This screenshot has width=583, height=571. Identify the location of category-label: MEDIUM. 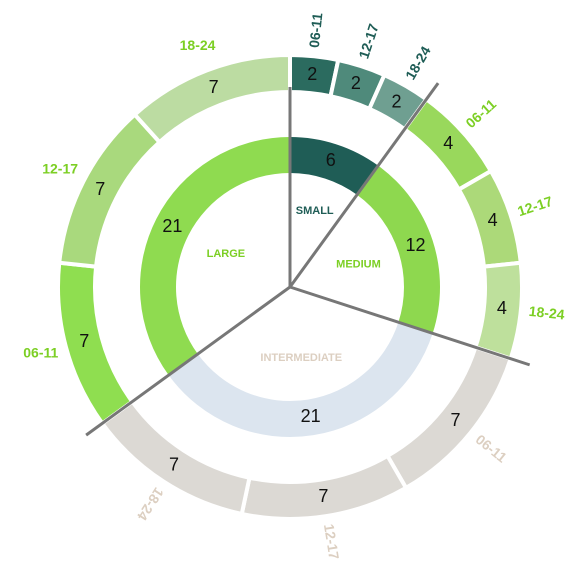
(358, 265).